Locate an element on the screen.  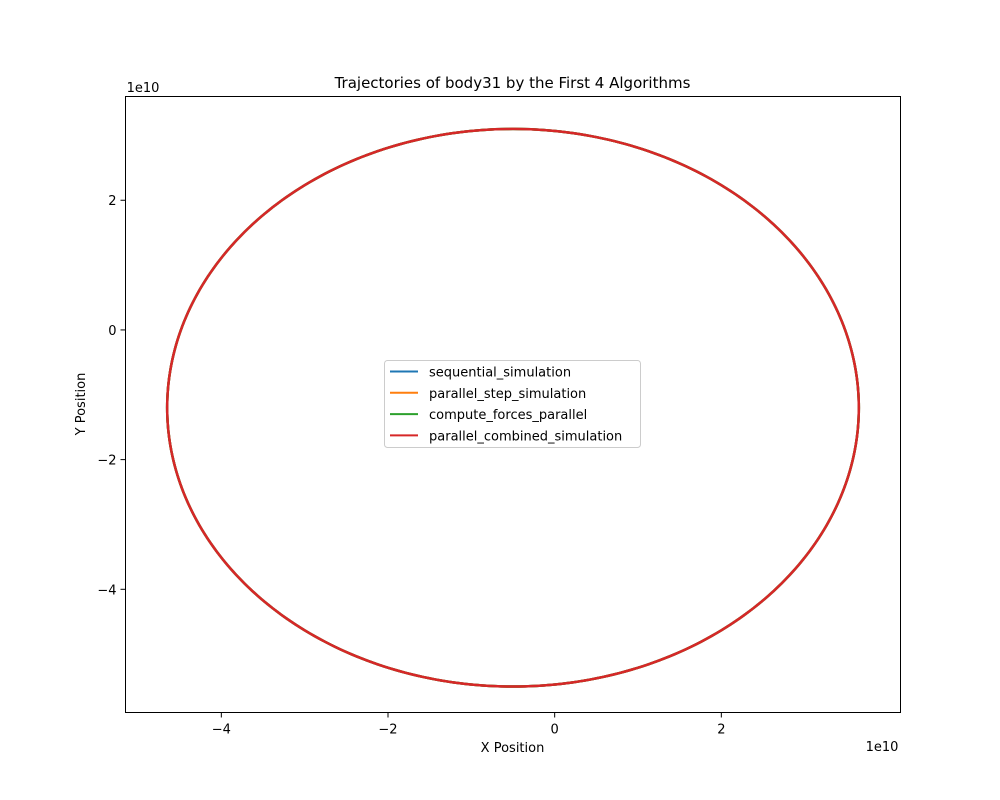
y-tick-label: 2 is located at coordinates (112, 201).